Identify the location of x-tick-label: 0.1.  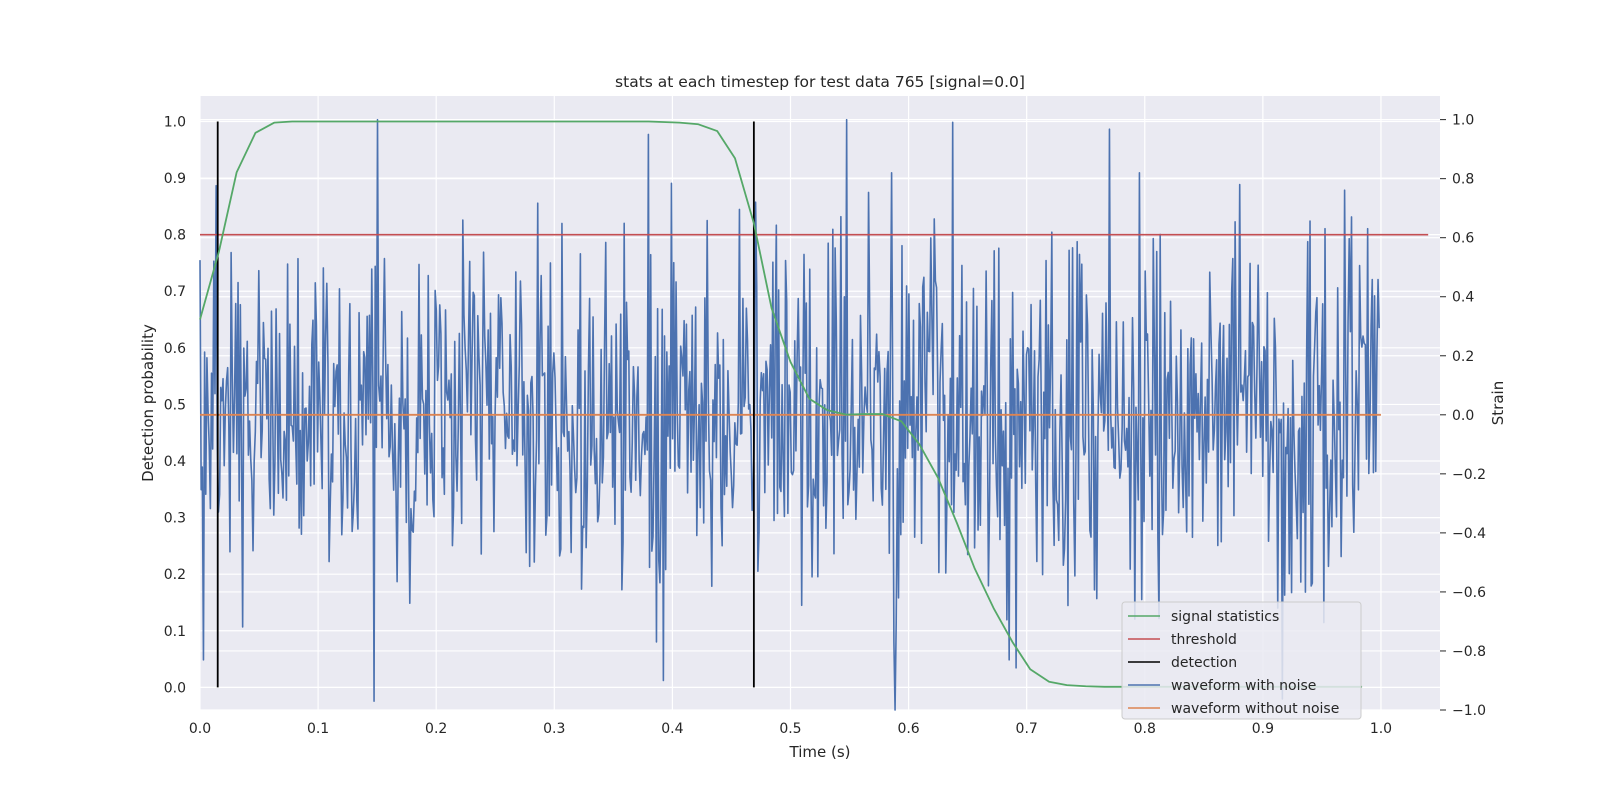
(318, 729).